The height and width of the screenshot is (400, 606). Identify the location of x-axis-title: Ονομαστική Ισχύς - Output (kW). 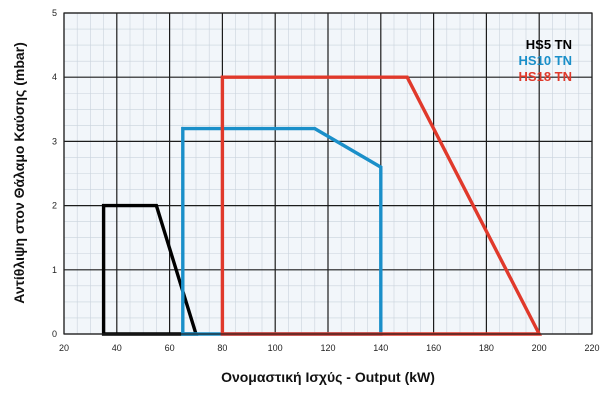
(328, 377).